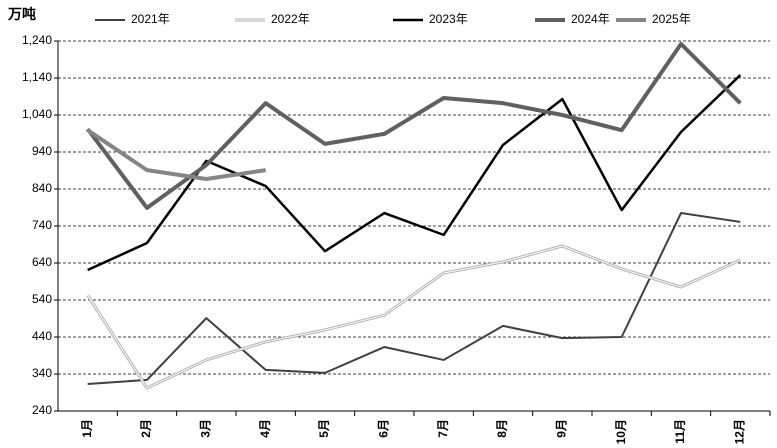 The width and height of the screenshot is (777, 448). What do you see at coordinates (37, 114) in the screenshot?
I see `y-tick-label: 1,040` at bounding box center [37, 114].